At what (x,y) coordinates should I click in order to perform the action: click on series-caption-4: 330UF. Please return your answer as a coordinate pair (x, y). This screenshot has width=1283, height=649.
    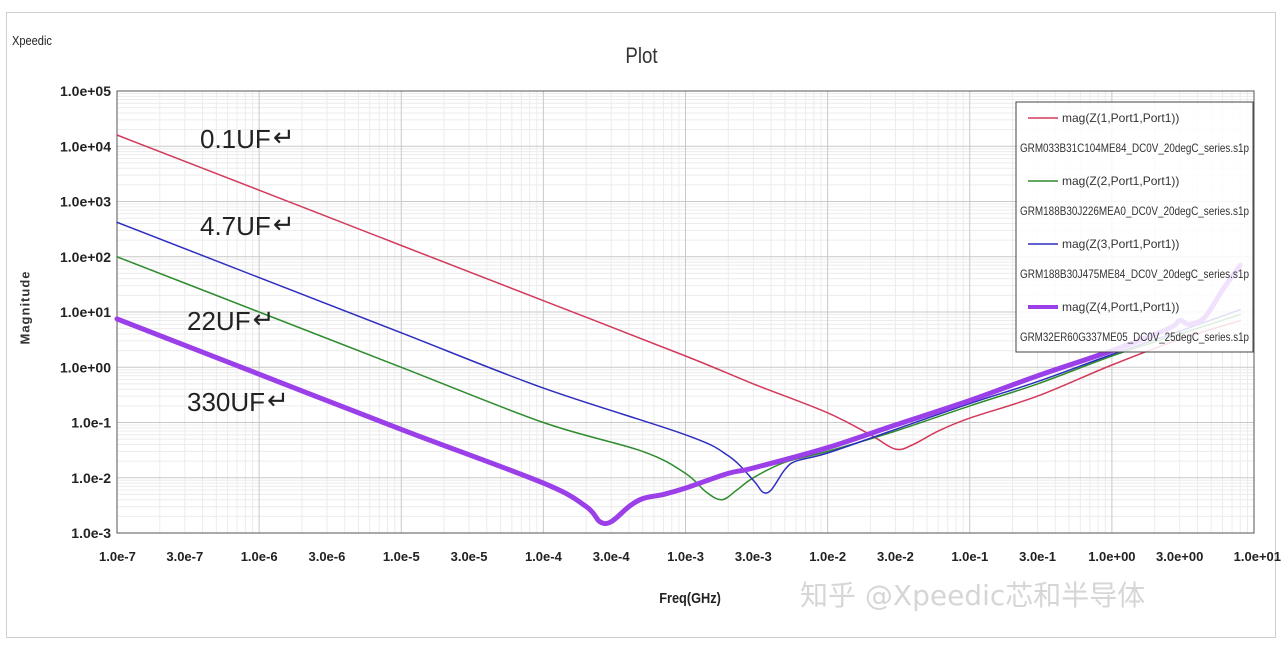
    Looking at the image, I should click on (226, 402).